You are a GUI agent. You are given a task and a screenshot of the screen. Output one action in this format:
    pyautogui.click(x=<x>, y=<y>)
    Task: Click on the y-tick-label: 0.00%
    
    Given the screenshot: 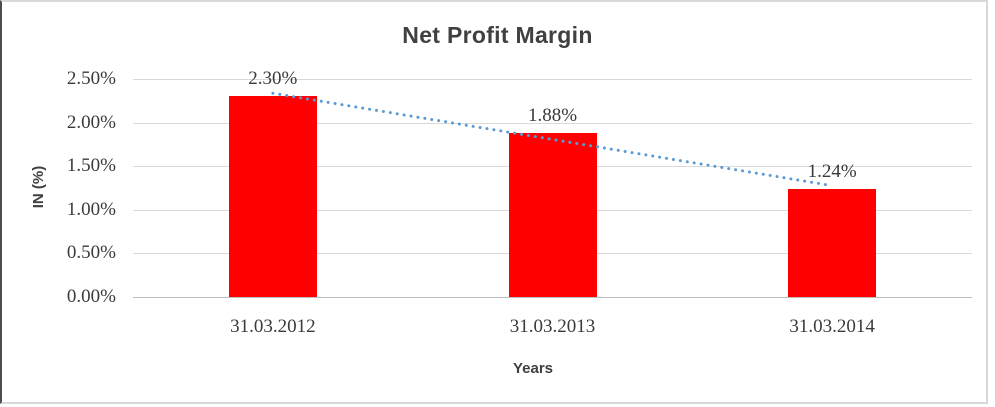 What is the action you would take?
    pyautogui.click(x=91, y=296)
    